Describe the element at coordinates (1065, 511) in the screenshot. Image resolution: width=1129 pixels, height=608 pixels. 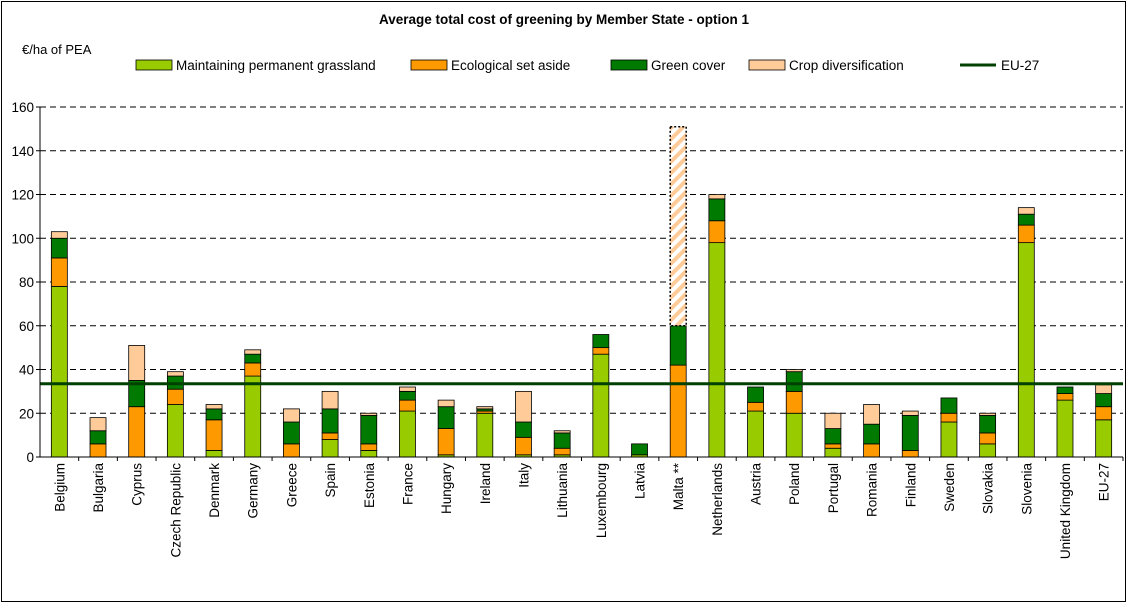
I see `x-tick-label: United Kingdom` at that location.